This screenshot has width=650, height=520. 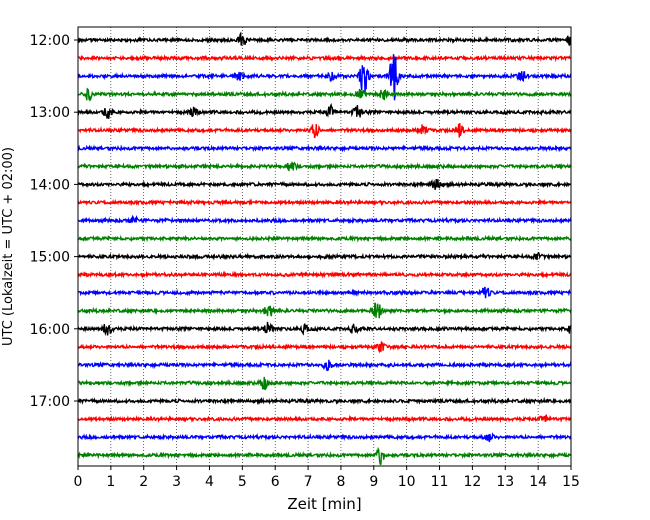 What do you see at coordinates (242, 482) in the screenshot?
I see `x-tick-label: 5` at bounding box center [242, 482].